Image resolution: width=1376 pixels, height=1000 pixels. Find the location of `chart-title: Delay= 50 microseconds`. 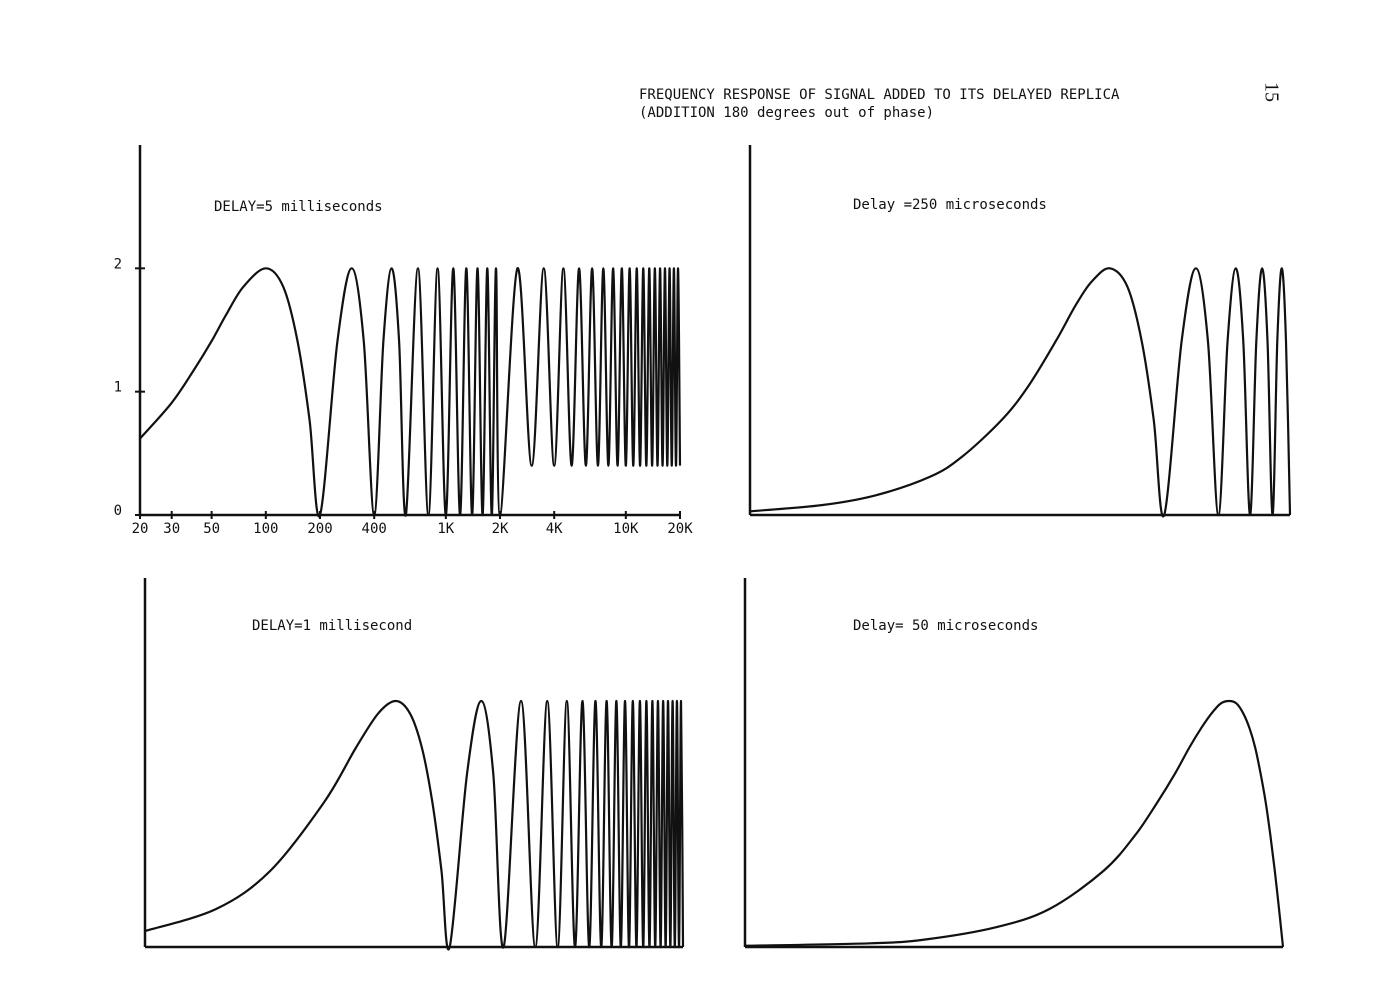

chart-title: Delay= 50 microseconds is located at coordinates (945, 626).